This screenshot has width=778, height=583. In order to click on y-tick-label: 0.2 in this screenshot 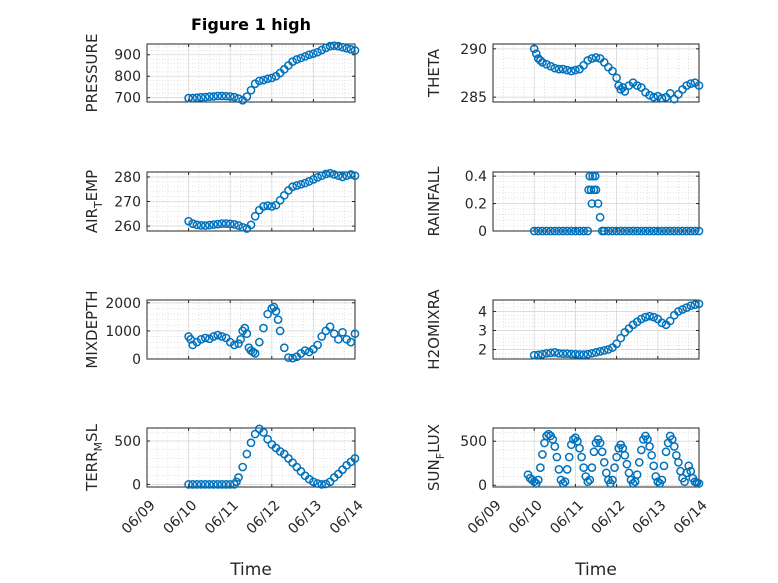, I will do `click(476, 205)`.